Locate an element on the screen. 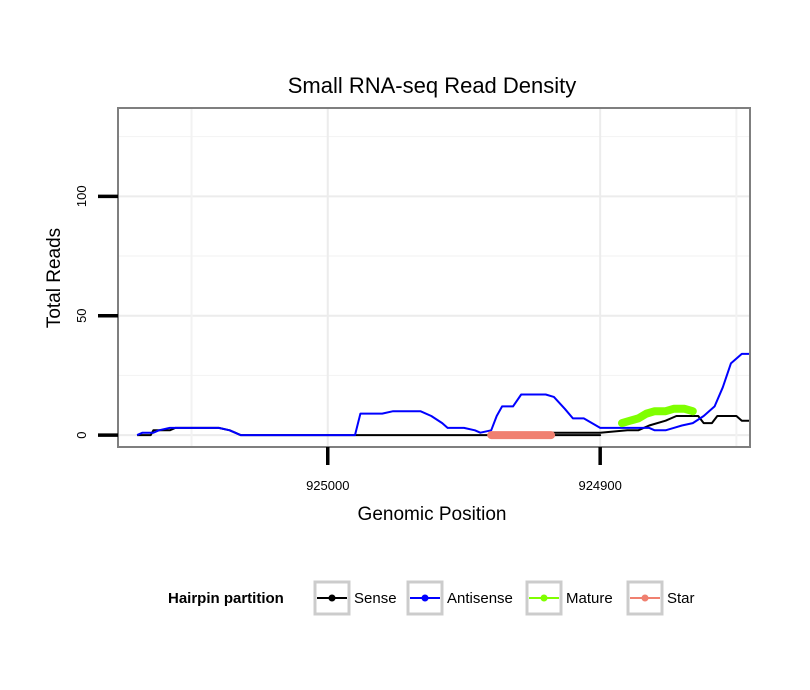  legend-item-mature: Mature is located at coordinates (569, 598).